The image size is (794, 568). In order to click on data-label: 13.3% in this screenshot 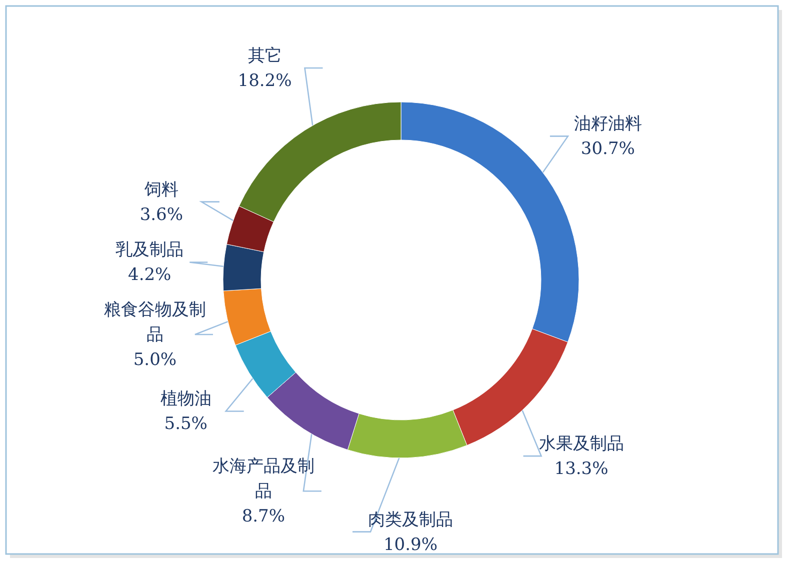, I will do `click(581, 469)`.